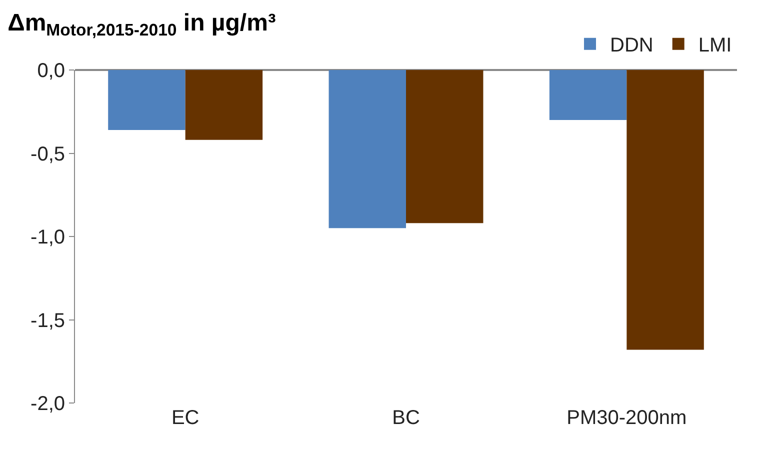 Image resolution: width=757 pixels, height=453 pixels. Describe the element at coordinates (51, 71) in the screenshot. I see `y-tick-label: 0,0` at that location.